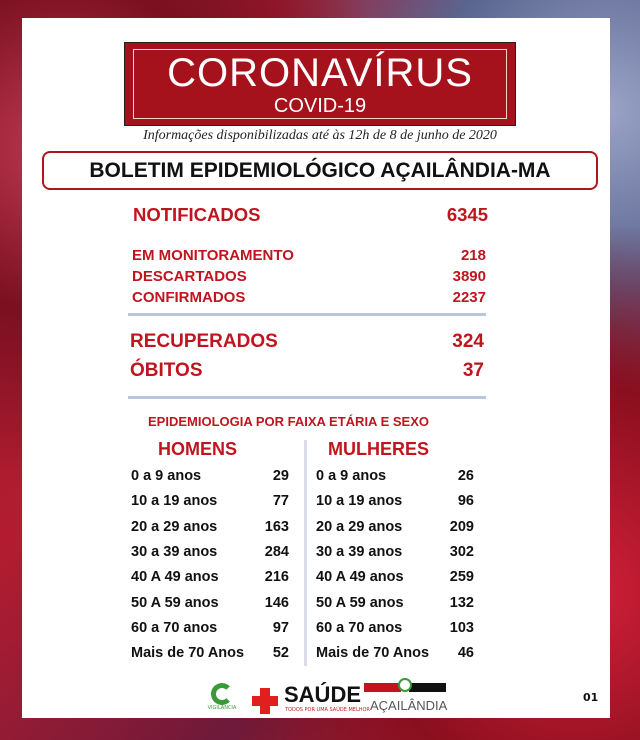 The image size is (640, 740). Describe the element at coordinates (276, 551) in the screenshot. I see `men-age-value: 284` at that location.